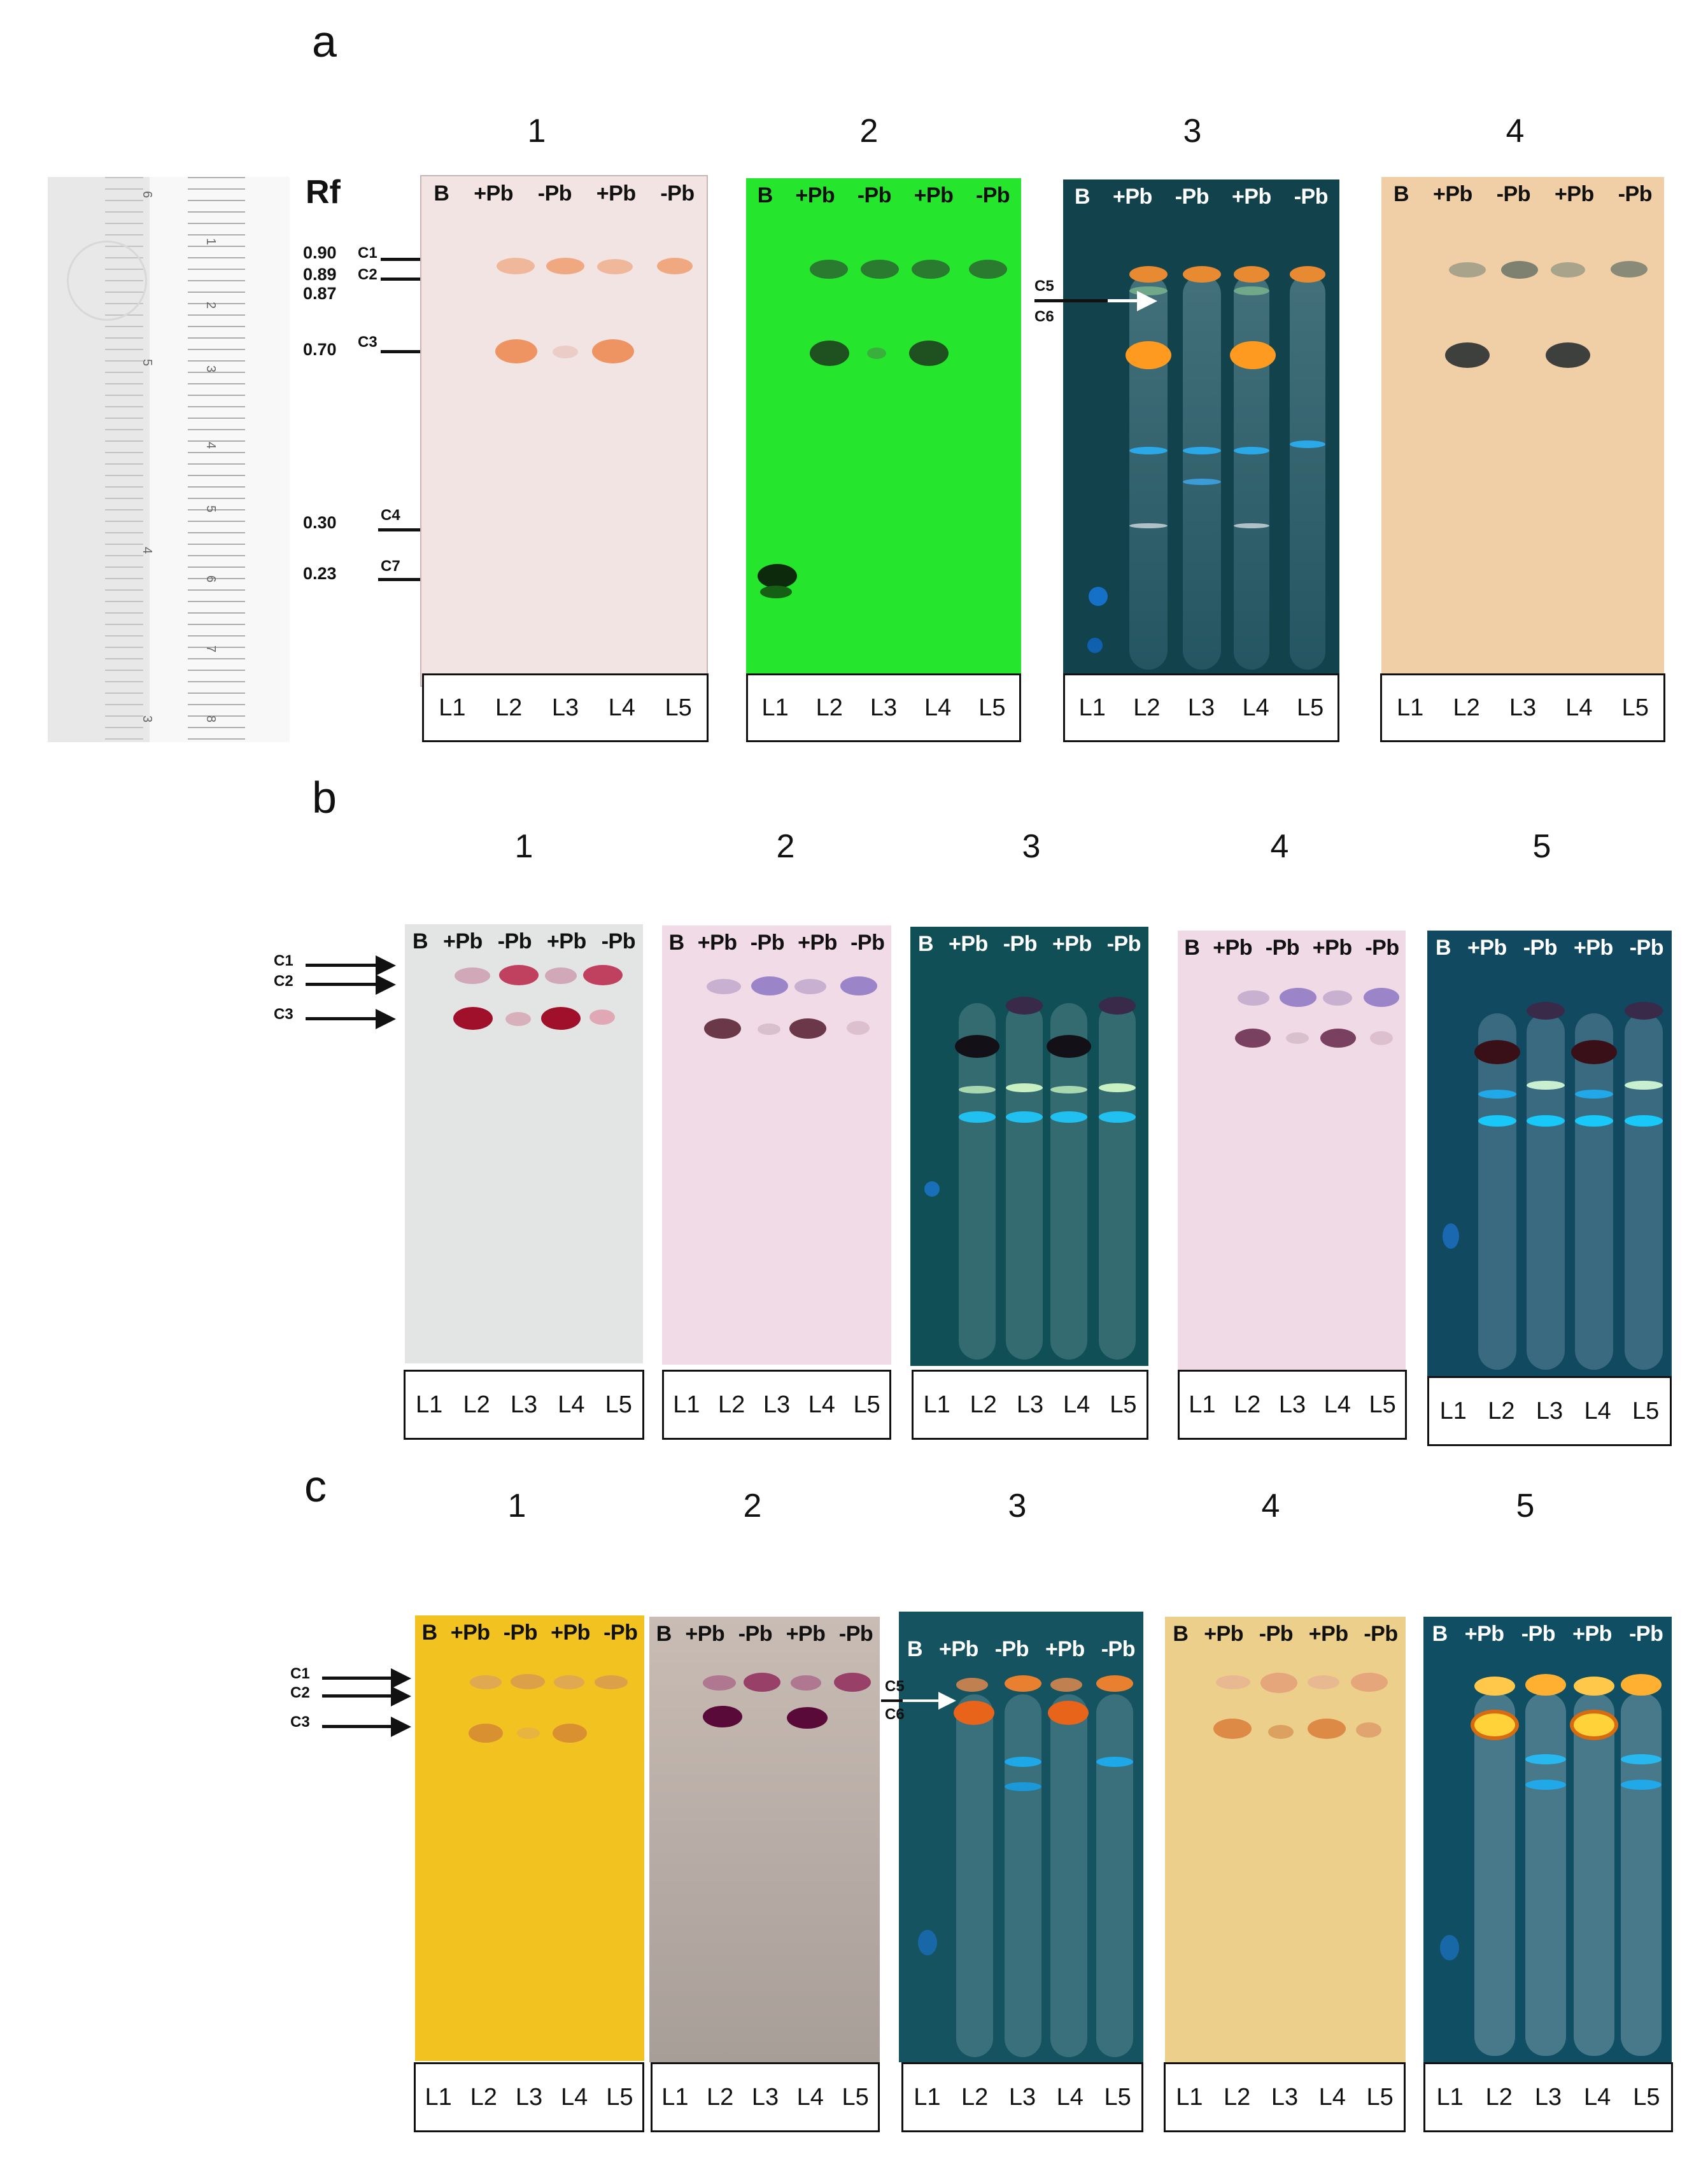  Describe the element at coordinates (211, 579) in the screenshot. I see `ruler-mark: 6` at that location.